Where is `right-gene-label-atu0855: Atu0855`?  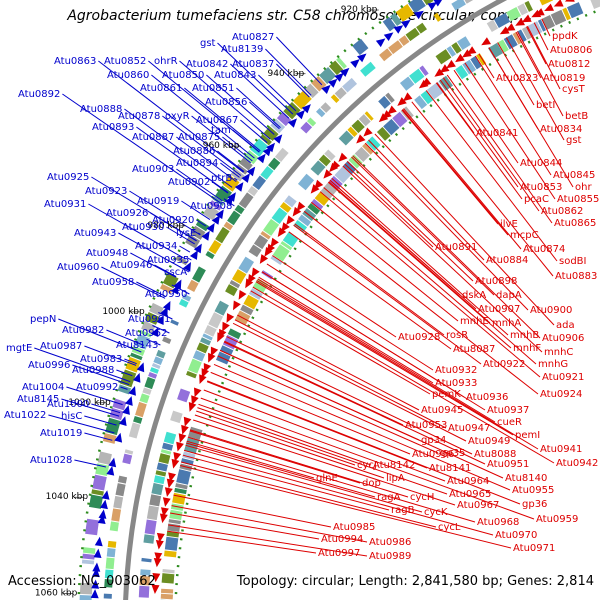
right-gene-label-atu0855: Atu0855 is located at coordinates (578, 199).